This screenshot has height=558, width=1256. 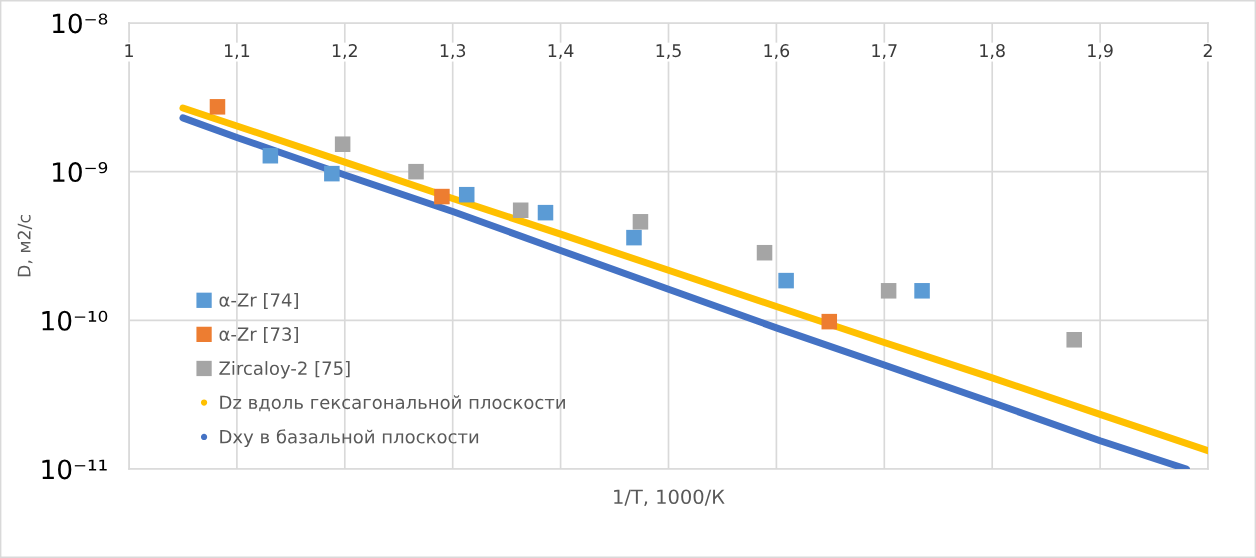 What do you see at coordinates (884, 51) in the screenshot?
I see `x-tick-label: 1,7` at bounding box center [884, 51].